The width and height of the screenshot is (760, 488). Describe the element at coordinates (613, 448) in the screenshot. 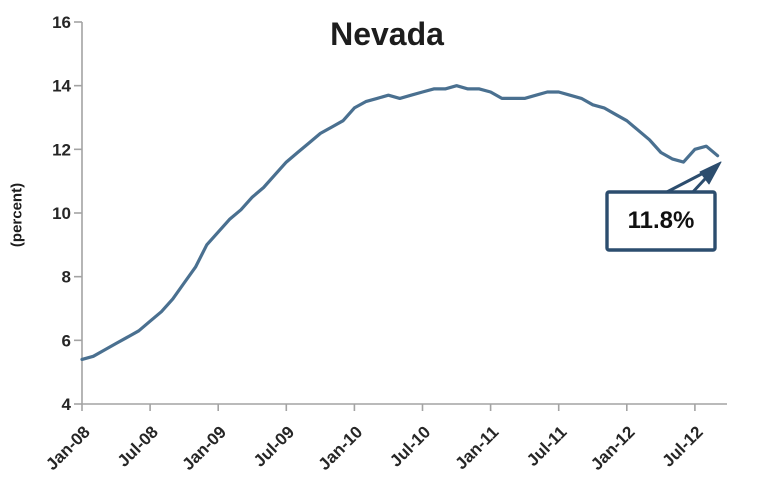

I see `x-axis-tick-label: Jan-12` at that location.